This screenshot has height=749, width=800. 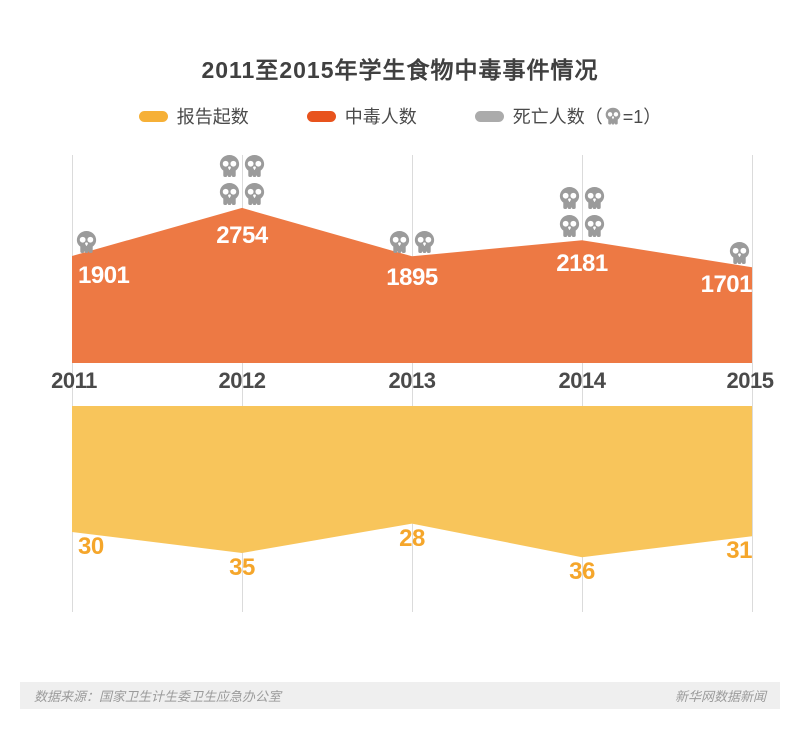 What do you see at coordinates (242, 383) in the screenshot?
I see `gridline-2012` at bounding box center [242, 383].